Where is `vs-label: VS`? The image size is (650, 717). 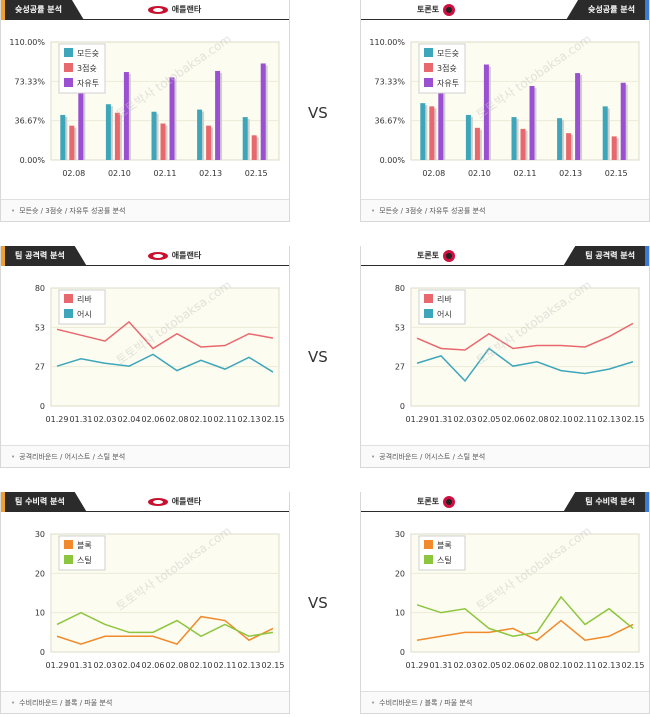 vs-label: VS is located at coordinates (318, 357).